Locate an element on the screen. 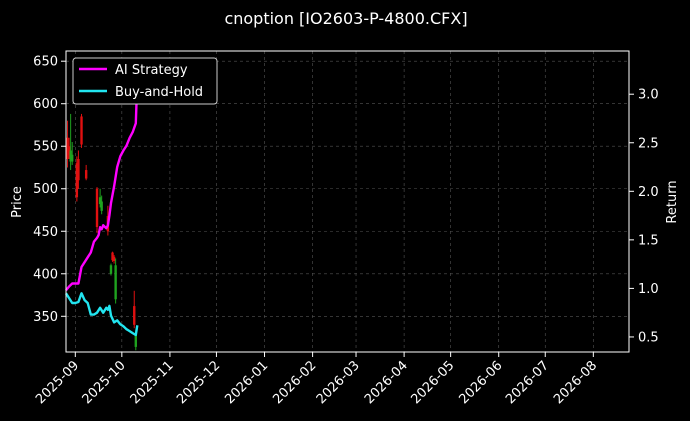 This screenshot has height=421, width=690. y-axis-left: 350 400 450 500 550 600 650 is located at coordinates (49, 190).